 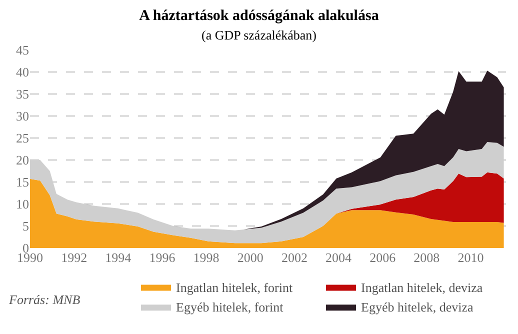 I want to click on legend-label: Ingatlan hitelek, forint, so click(x=234, y=287).